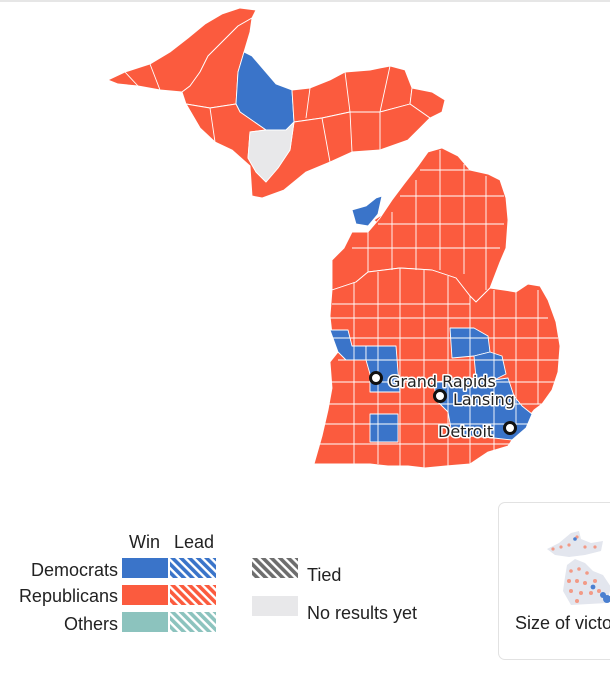  I want to click on city-label-grand-rapids: Grand Rapids, so click(442, 381).